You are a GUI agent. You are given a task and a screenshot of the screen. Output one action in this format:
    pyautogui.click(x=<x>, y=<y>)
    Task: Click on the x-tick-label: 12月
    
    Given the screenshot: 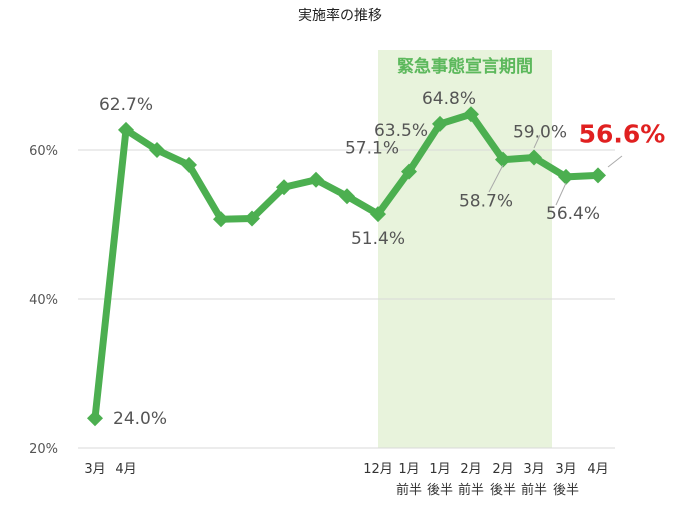 What is the action you would take?
    pyautogui.click(x=378, y=469)
    